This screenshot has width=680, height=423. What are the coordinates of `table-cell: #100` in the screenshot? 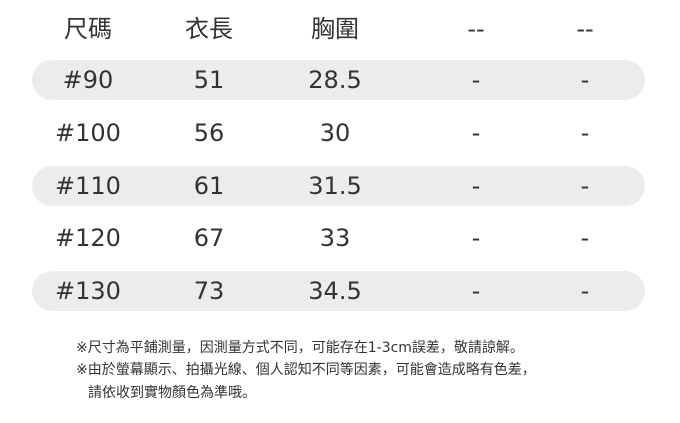 It's located at (88, 133).